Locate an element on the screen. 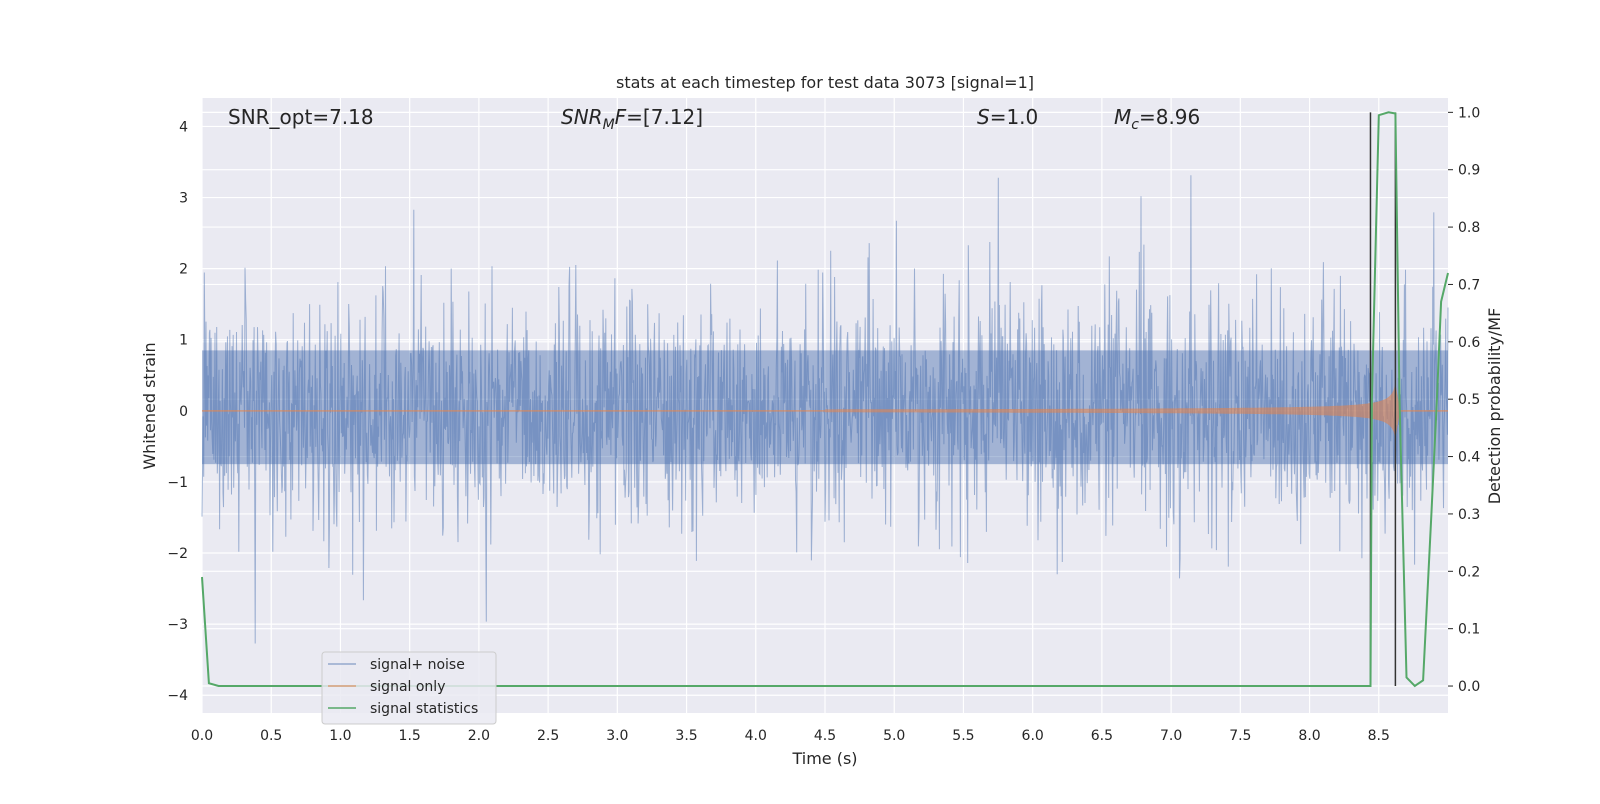  x-axis-label: Time (s) is located at coordinates (824, 758).